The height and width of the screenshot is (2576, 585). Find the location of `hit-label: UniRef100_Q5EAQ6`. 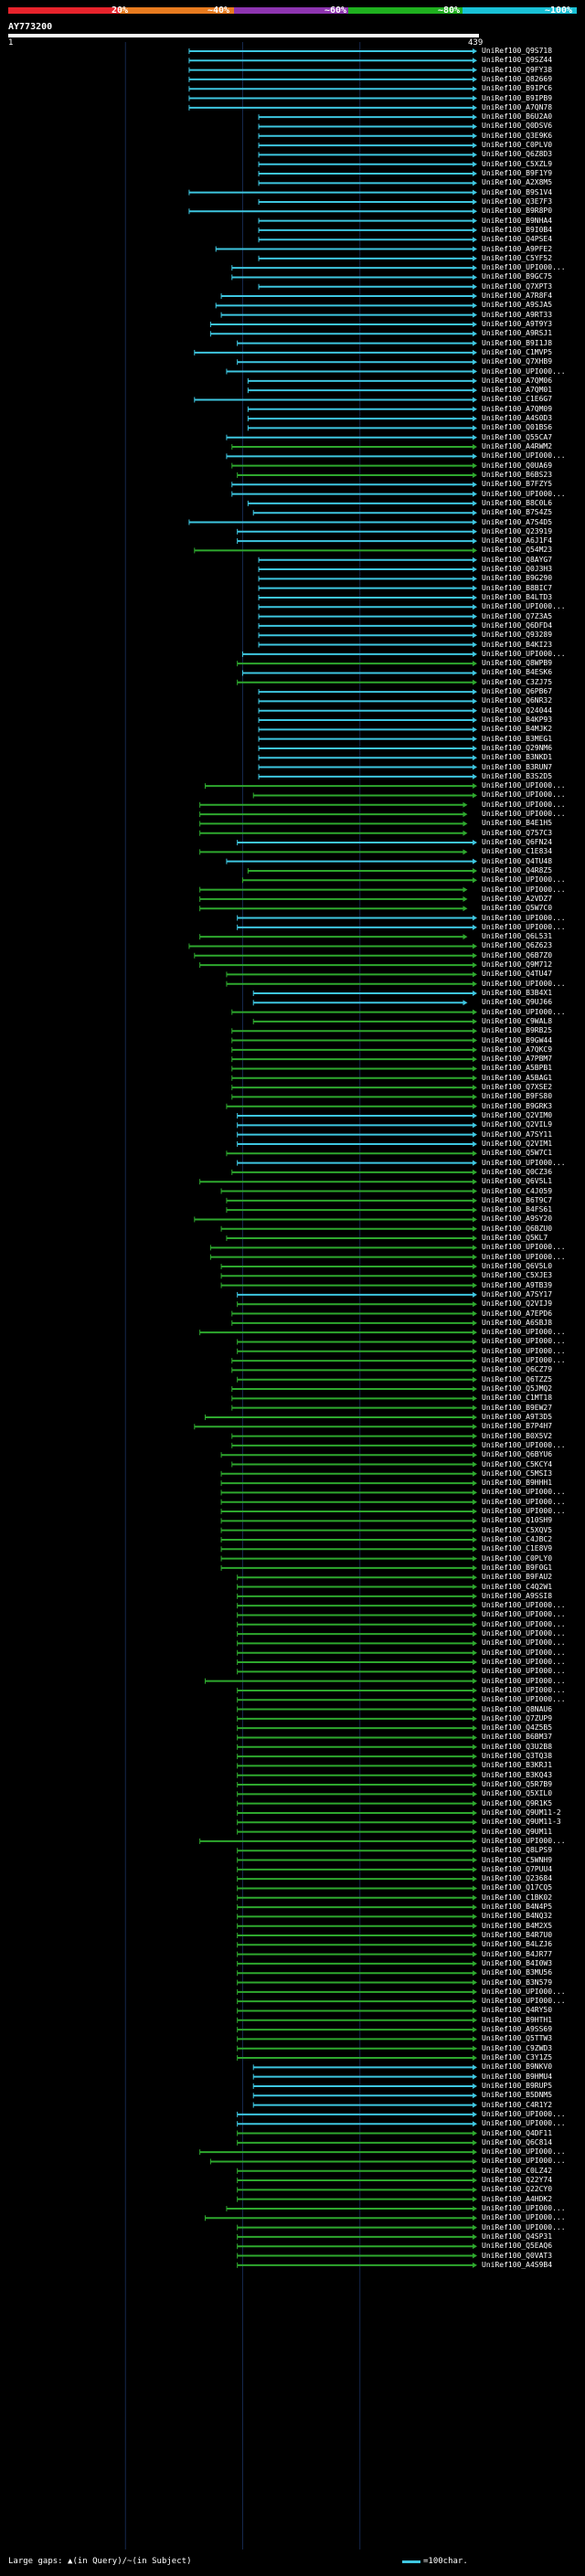

hit-label: UniRef100_Q5EAQ6 is located at coordinates (517, 2246).